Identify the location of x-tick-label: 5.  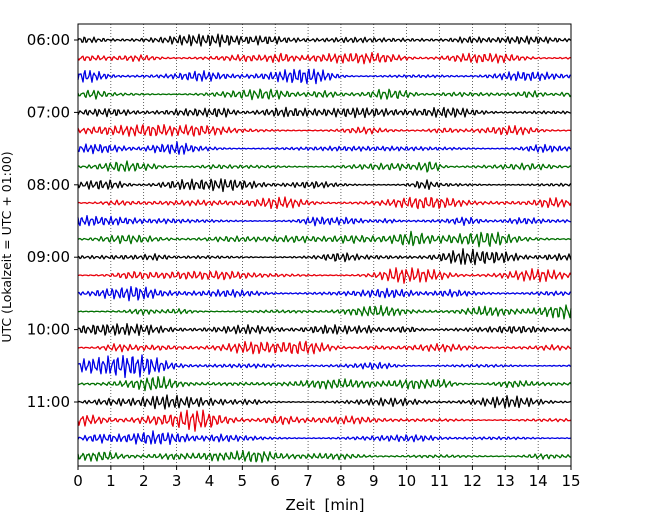
(243, 481).